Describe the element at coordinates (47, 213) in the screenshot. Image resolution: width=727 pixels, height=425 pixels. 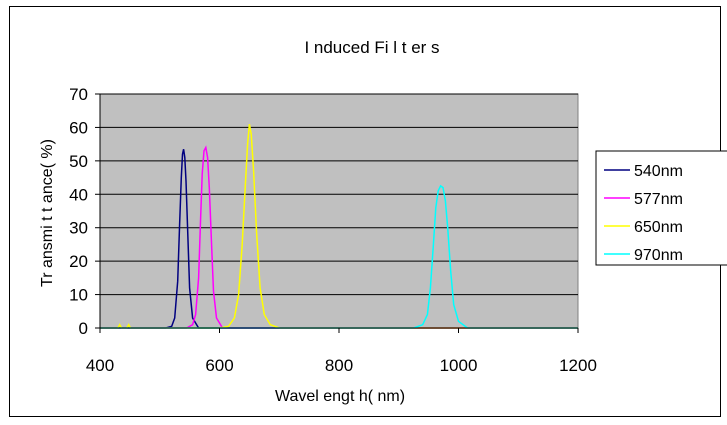
I see `y-axis-label: Tr ansmi t t ance( %)` at that location.